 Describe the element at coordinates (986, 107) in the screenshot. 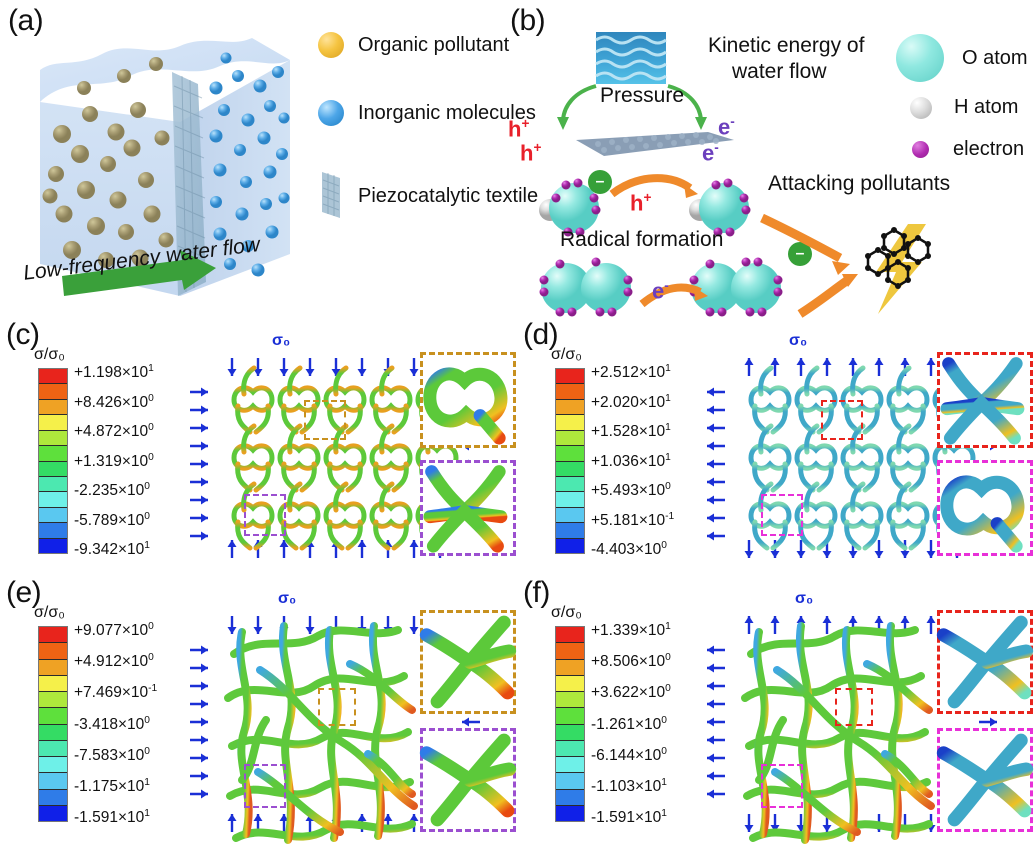

I see `legend-label-h-atom: H atom` at that location.